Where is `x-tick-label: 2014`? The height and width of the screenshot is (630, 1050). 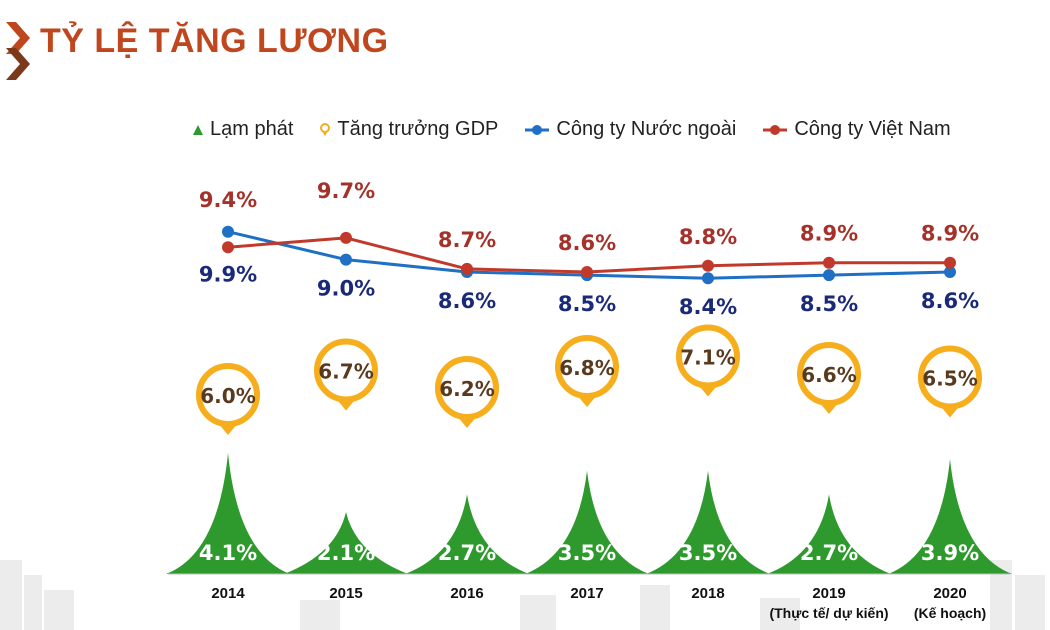
x-tick-label: 2014 is located at coordinates (228, 593).